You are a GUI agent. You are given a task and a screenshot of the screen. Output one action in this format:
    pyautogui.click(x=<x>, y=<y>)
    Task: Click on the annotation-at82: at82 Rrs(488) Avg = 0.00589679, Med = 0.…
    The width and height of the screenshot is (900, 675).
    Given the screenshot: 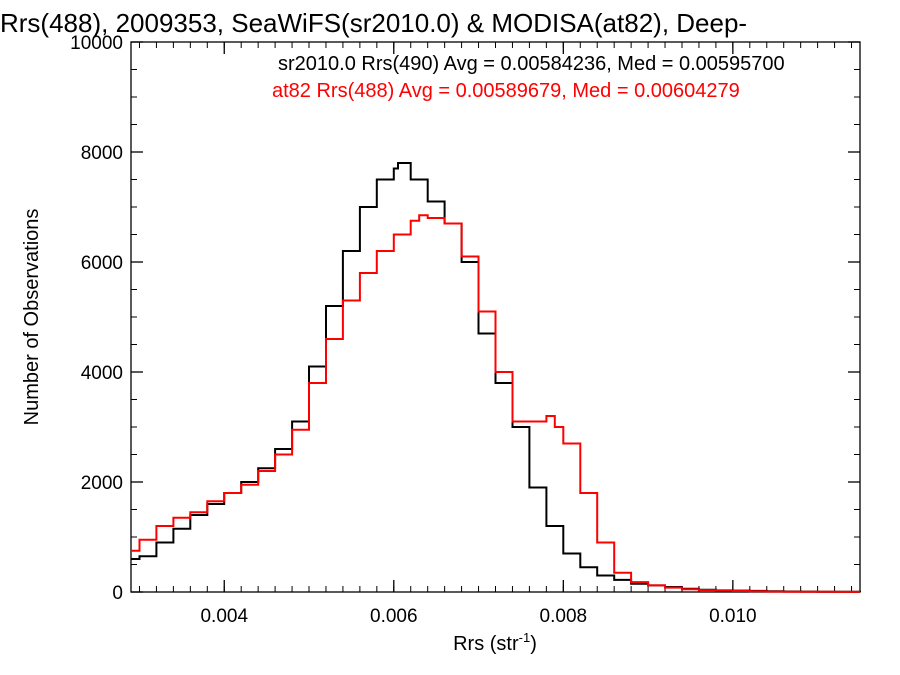 What is the action you would take?
    pyautogui.click(x=506, y=91)
    